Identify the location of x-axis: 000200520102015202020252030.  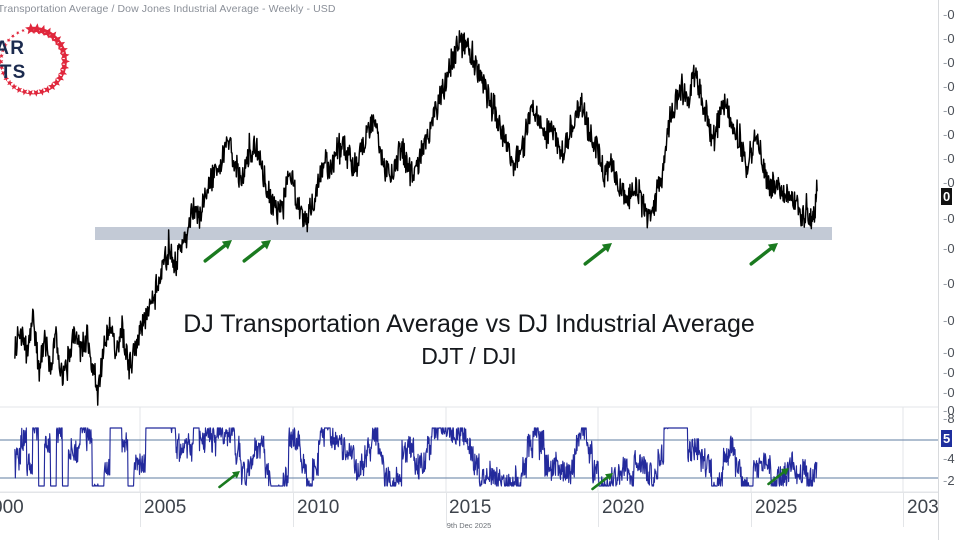
(474, 509).